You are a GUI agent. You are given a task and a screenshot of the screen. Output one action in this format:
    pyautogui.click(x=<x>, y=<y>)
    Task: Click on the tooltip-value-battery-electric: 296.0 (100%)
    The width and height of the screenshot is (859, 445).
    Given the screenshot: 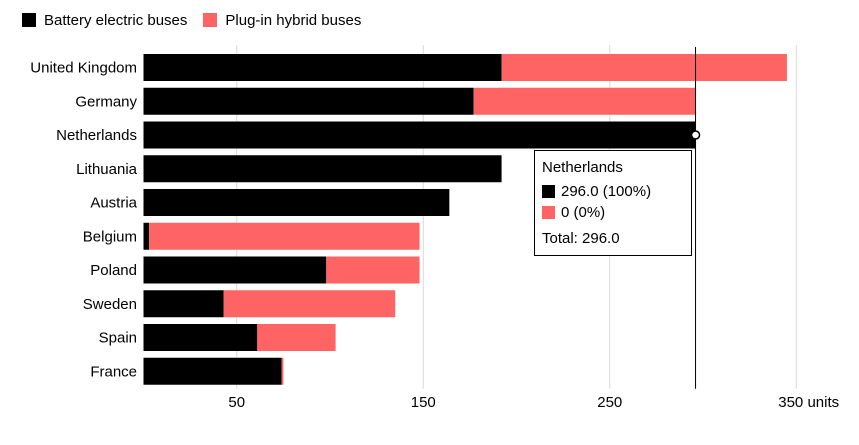 What is the action you would take?
    pyautogui.click(x=606, y=191)
    